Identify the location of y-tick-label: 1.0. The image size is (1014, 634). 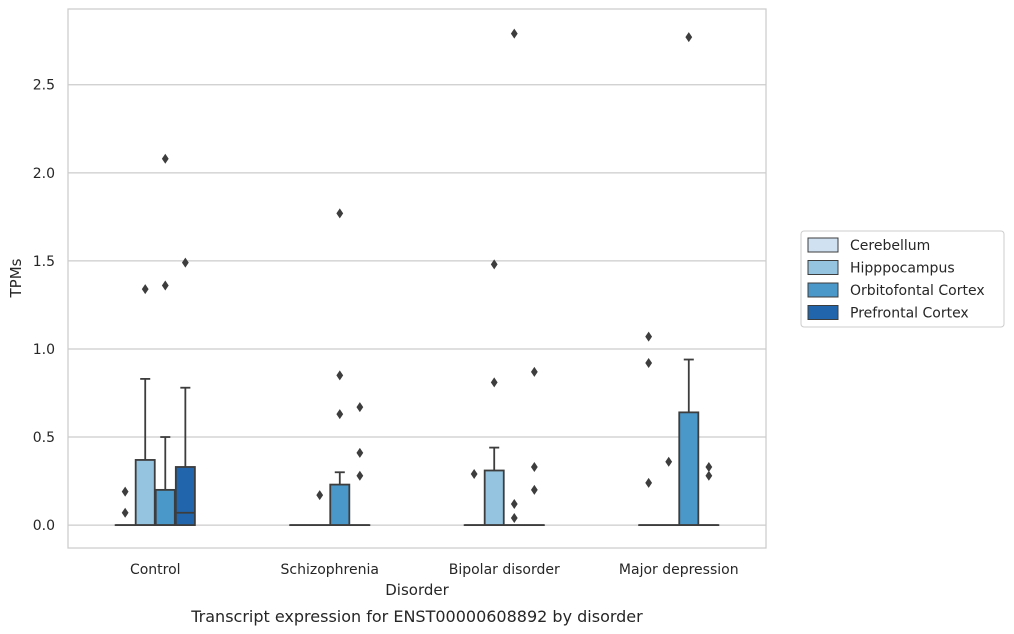
(44, 350).